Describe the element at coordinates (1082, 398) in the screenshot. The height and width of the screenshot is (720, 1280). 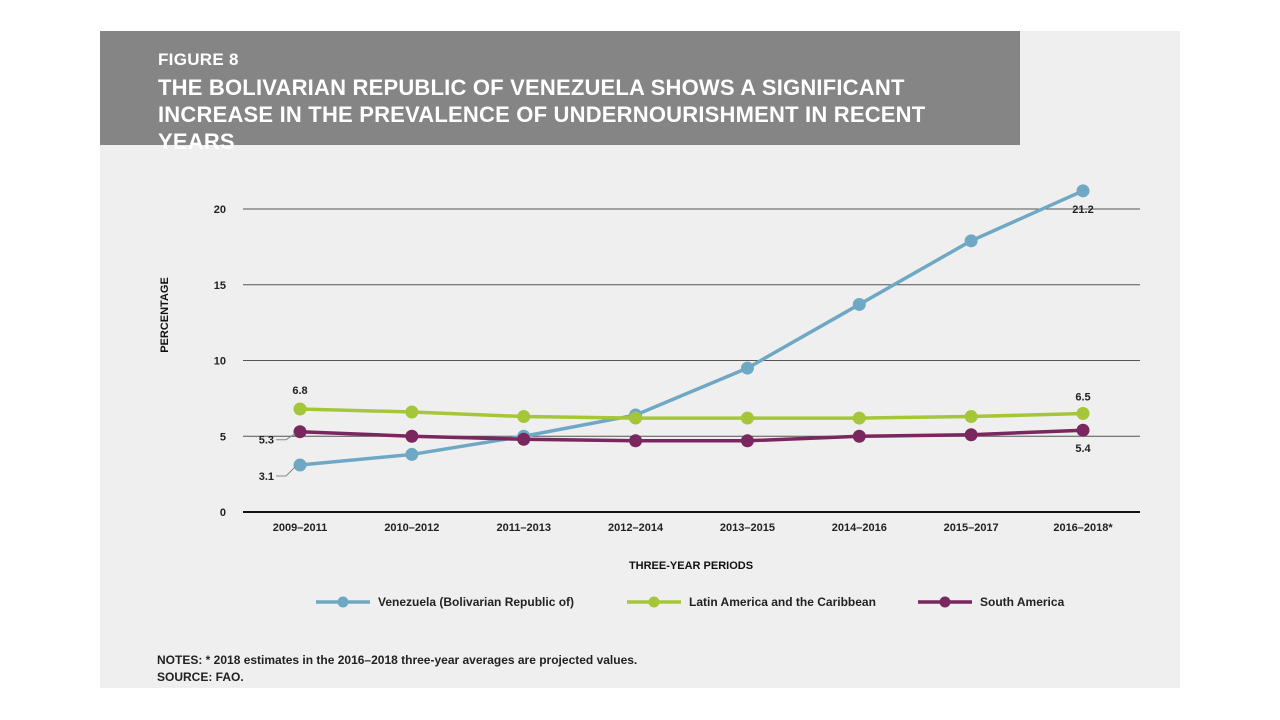
I see `data-label: 6.5` at that location.